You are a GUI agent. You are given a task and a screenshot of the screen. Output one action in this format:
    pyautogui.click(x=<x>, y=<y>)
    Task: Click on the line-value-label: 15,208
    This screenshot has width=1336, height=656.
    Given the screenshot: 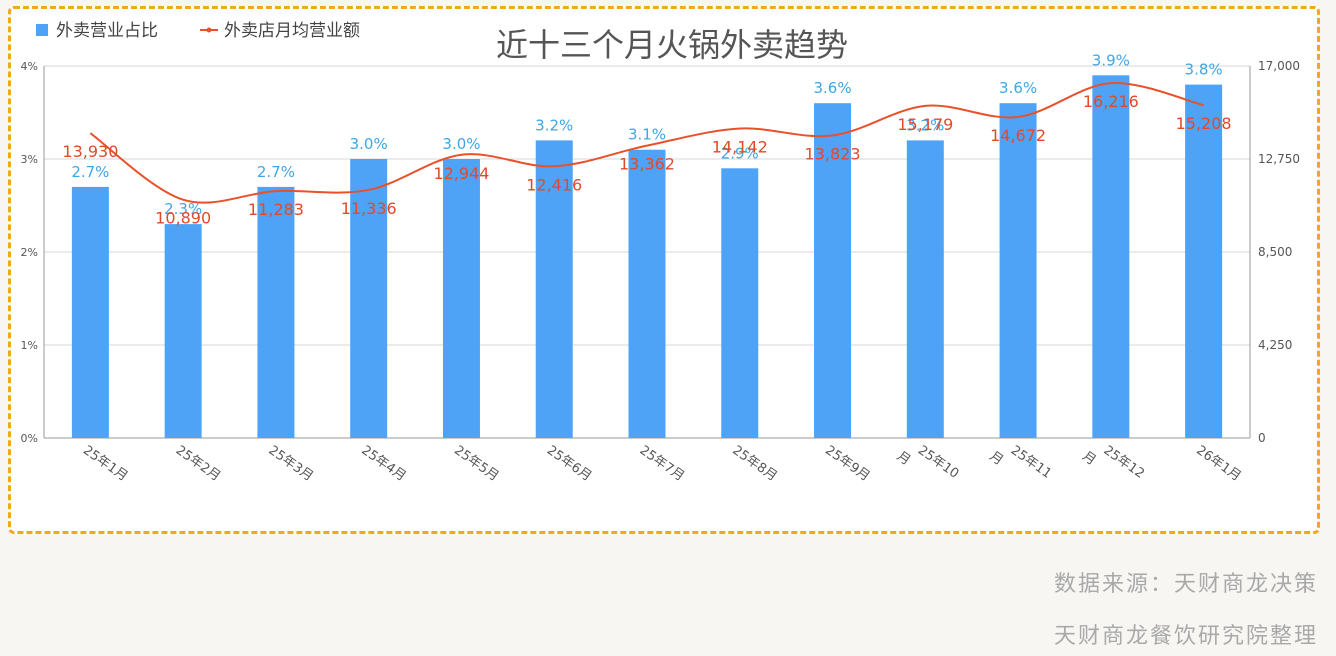 What is the action you would take?
    pyautogui.click(x=1204, y=123)
    